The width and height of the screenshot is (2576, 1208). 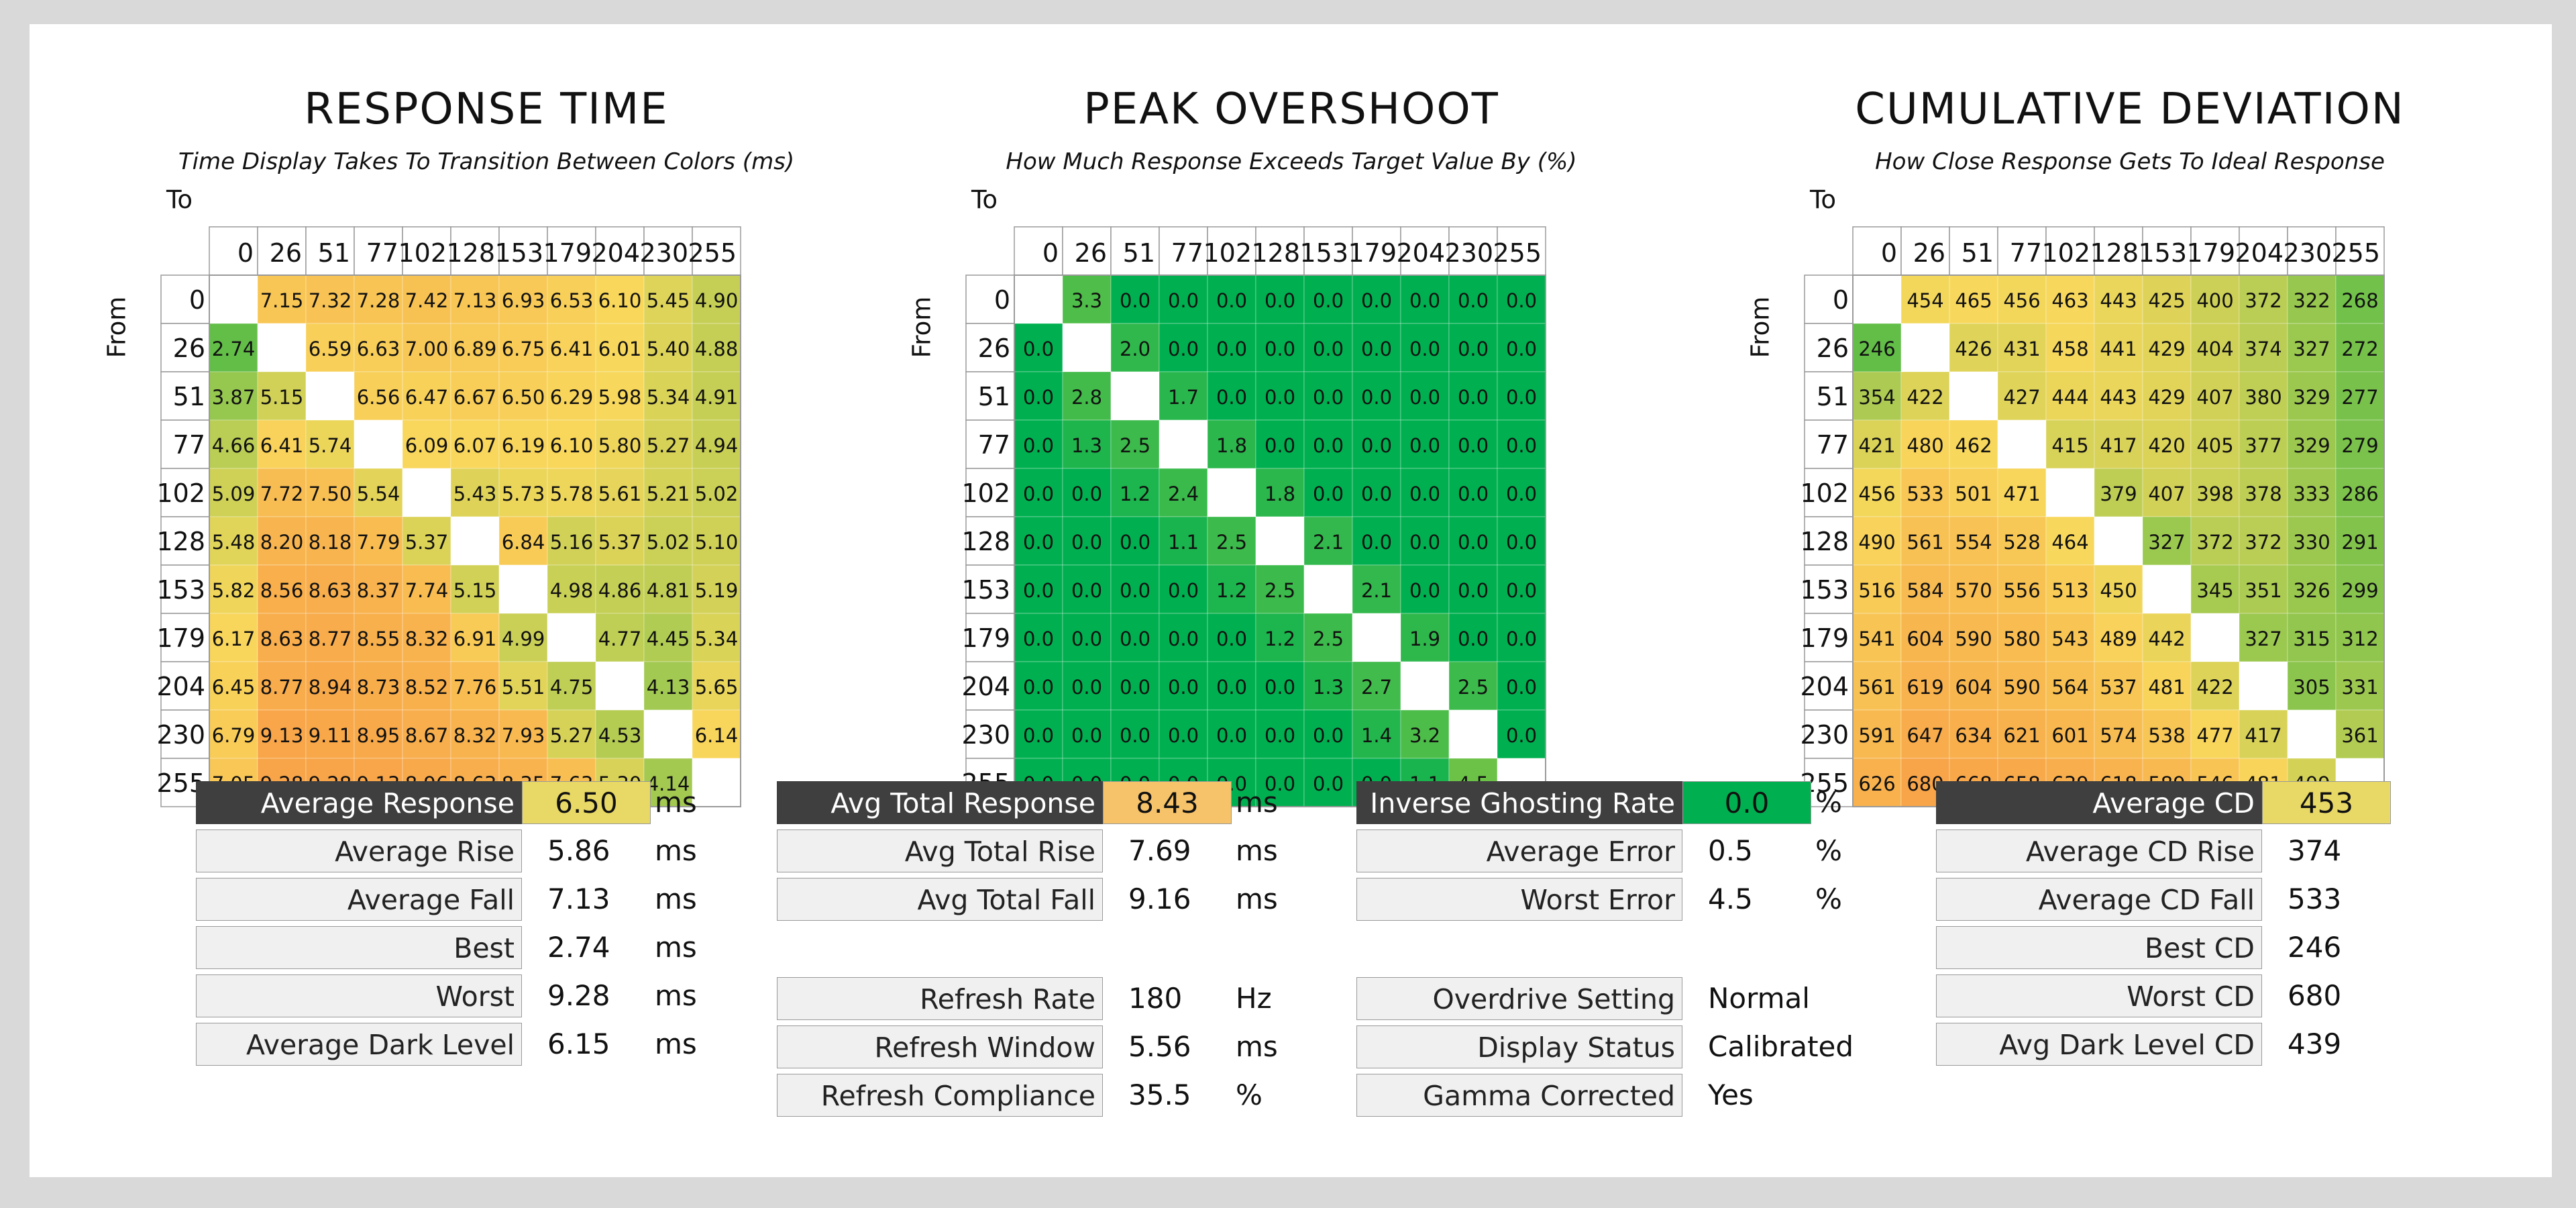 What do you see at coordinates (334, 253) in the screenshot?
I see `column-tick-label: 51` at bounding box center [334, 253].